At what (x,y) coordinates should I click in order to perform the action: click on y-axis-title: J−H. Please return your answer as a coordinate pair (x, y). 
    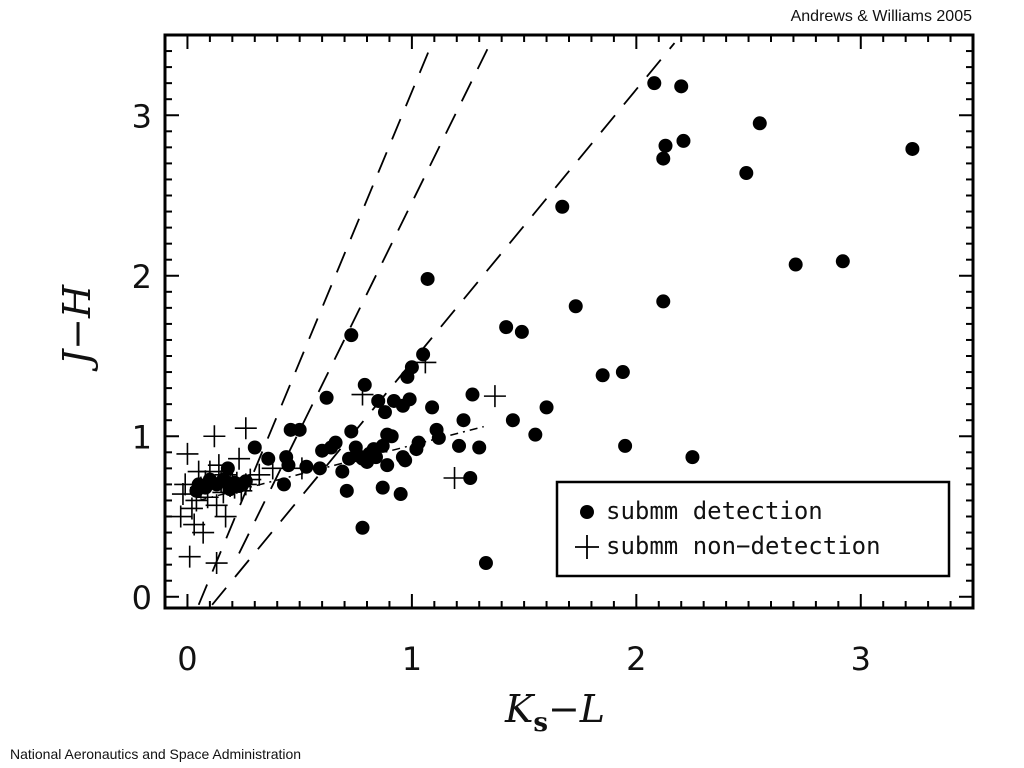
    Looking at the image, I should click on (77, 328).